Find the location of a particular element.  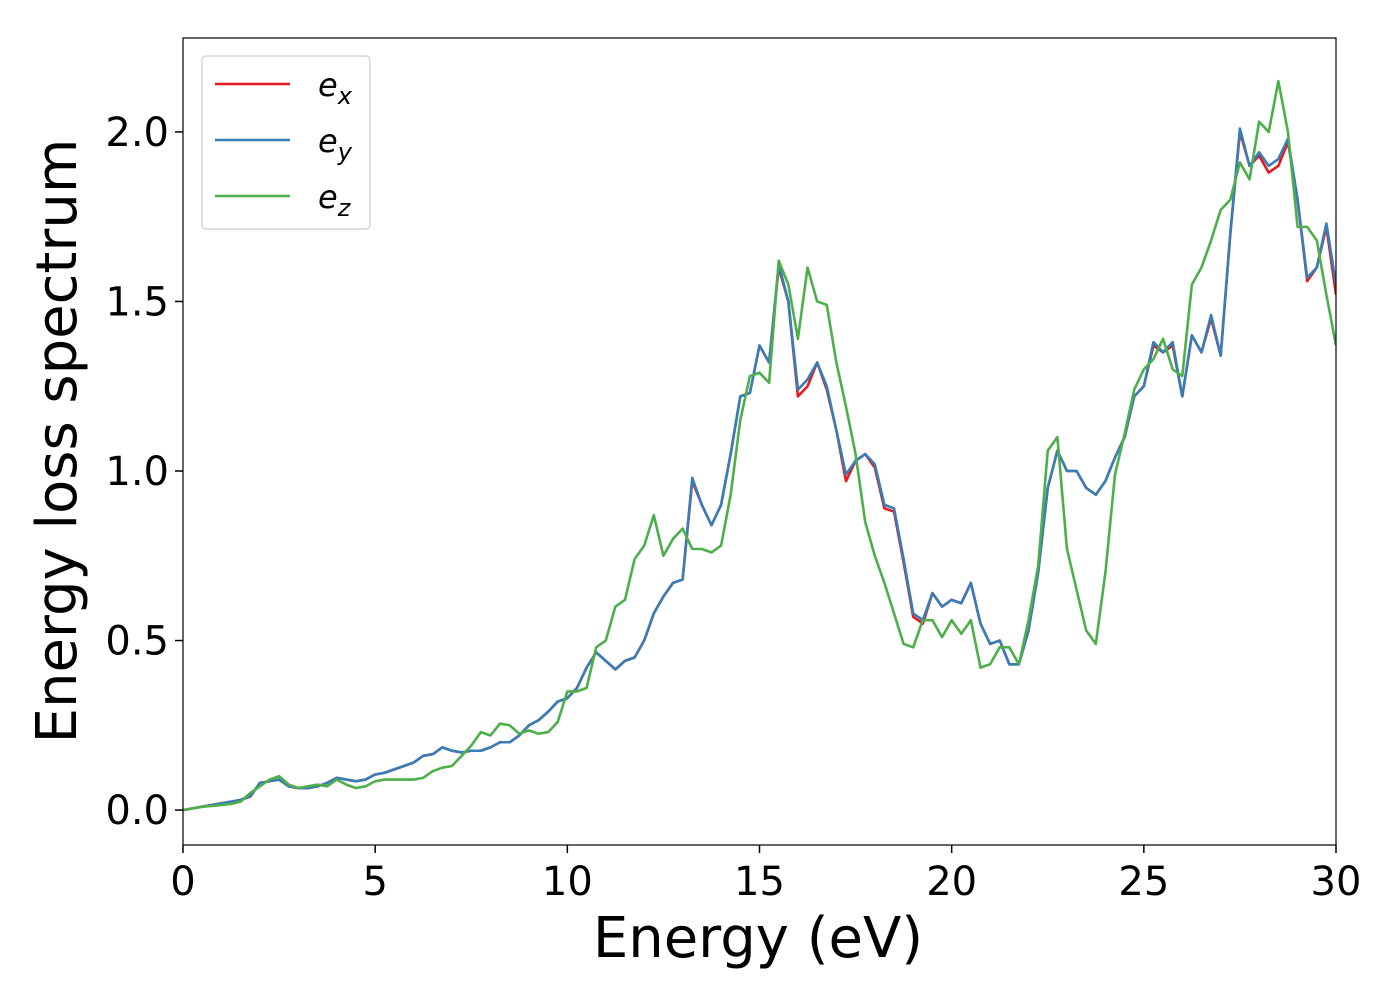

legend: ex ey ez is located at coordinates (286, 142).